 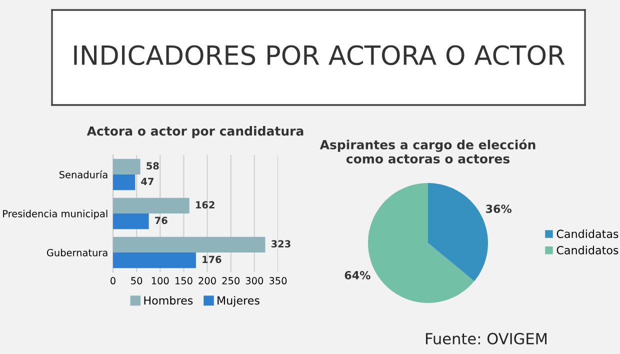 What do you see at coordinates (147, 181) in the screenshot?
I see `data-label: 47` at bounding box center [147, 181].